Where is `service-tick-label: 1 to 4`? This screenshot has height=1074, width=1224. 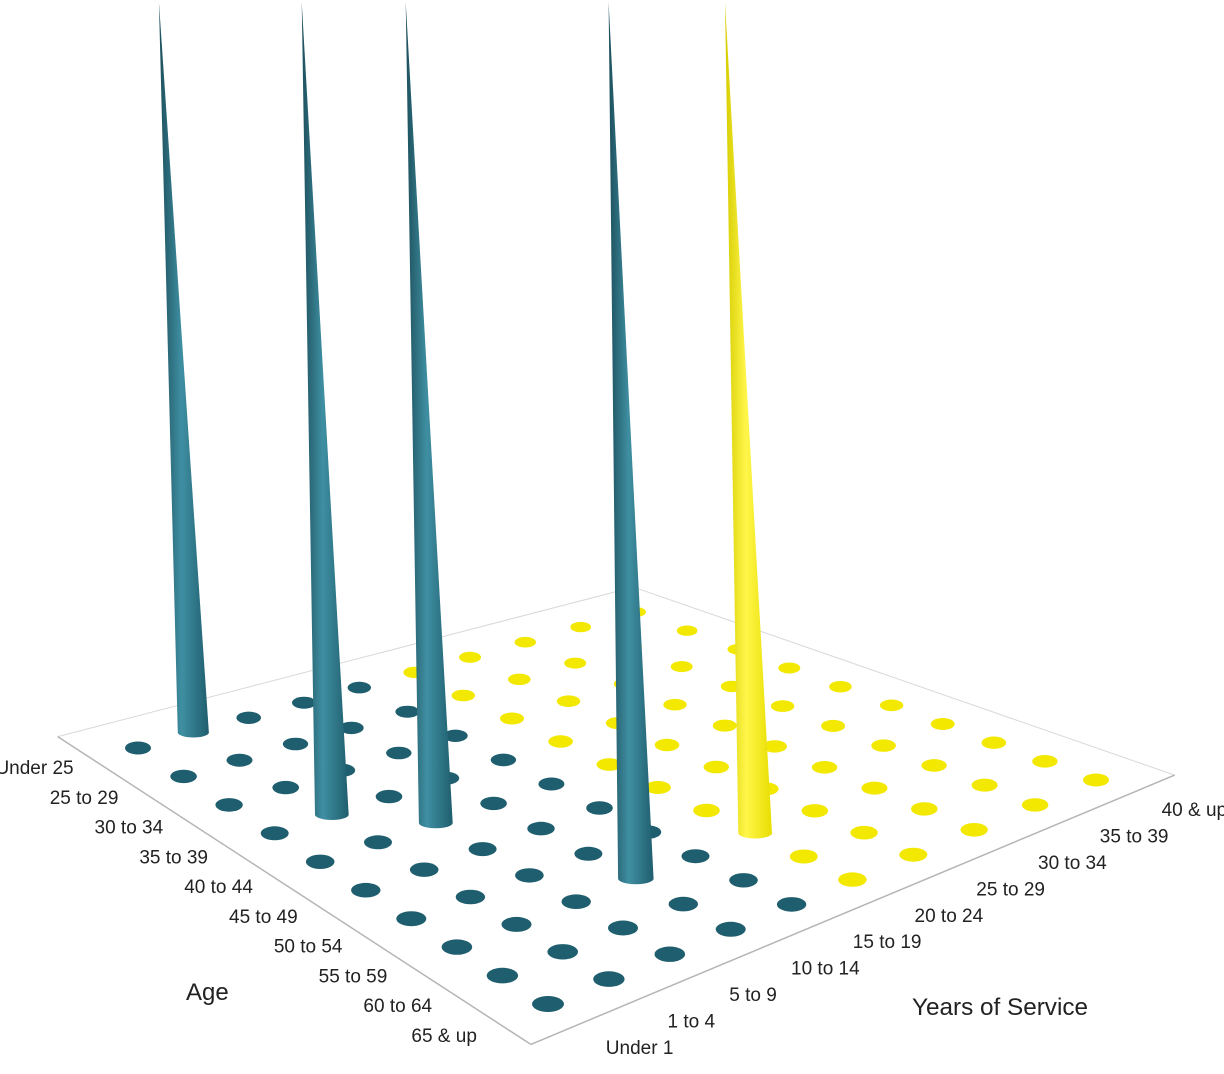
service-tick-label: 1 to 4 is located at coordinates (692, 1021).